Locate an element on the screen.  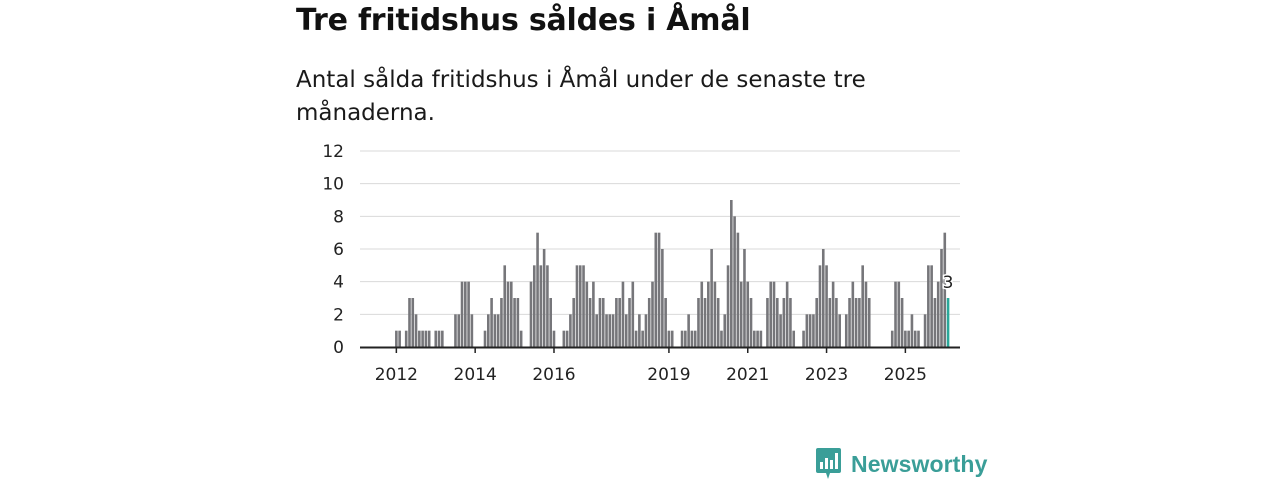
x-tick-label: 2025 is located at coordinates (905, 375).